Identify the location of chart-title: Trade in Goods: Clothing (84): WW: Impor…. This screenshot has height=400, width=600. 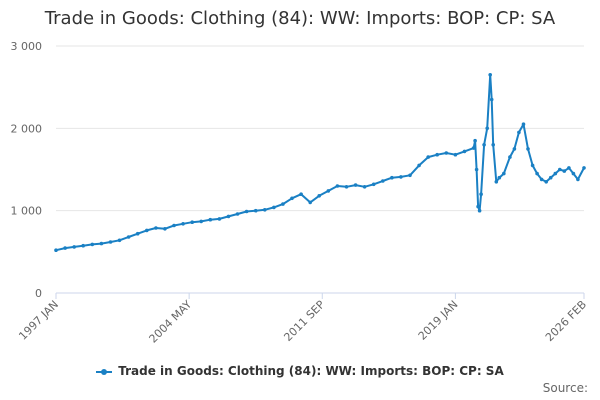
(300, 18).